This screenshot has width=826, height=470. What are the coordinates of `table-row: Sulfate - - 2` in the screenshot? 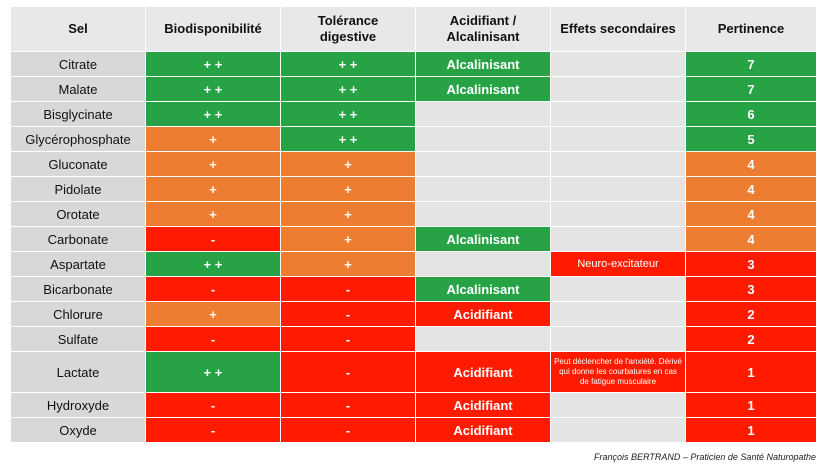 It's located at (413, 339).